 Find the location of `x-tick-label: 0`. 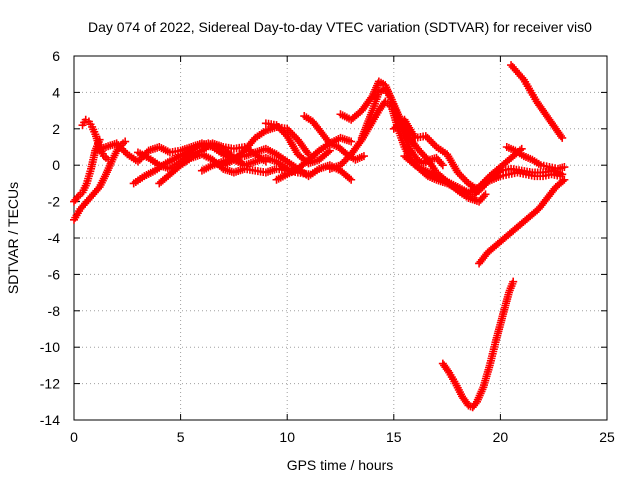

x-tick-label: 0 is located at coordinates (74, 437).